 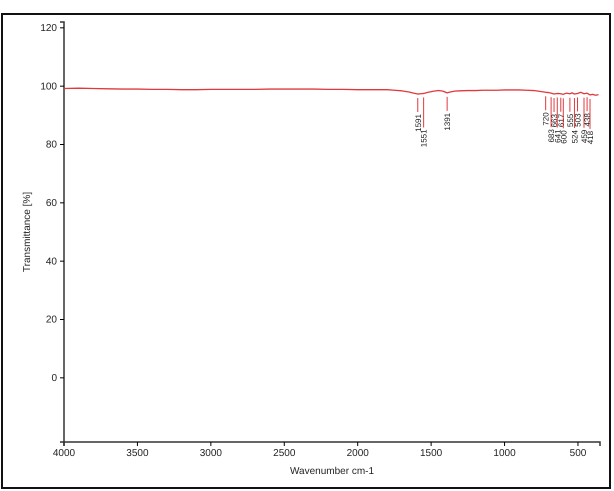 What do you see at coordinates (504, 454) in the screenshot?
I see `x-tick-label: 1000` at bounding box center [504, 454].